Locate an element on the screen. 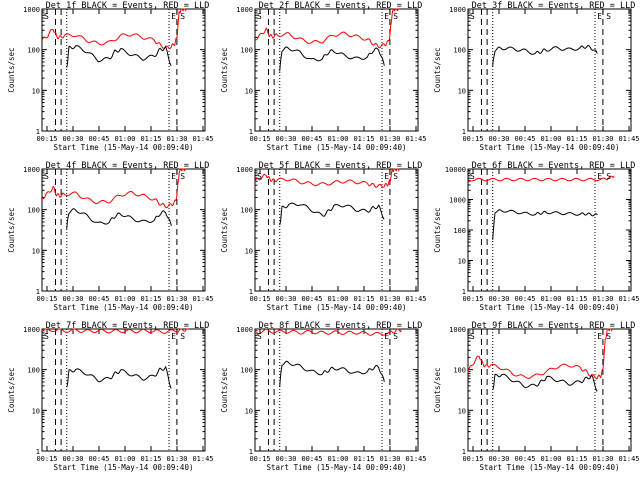 Image resolution: width=640 pixels, height=480 pixels. panel-title: Det 4f BLACK = Events, RED = LLD is located at coordinates (128, 166).